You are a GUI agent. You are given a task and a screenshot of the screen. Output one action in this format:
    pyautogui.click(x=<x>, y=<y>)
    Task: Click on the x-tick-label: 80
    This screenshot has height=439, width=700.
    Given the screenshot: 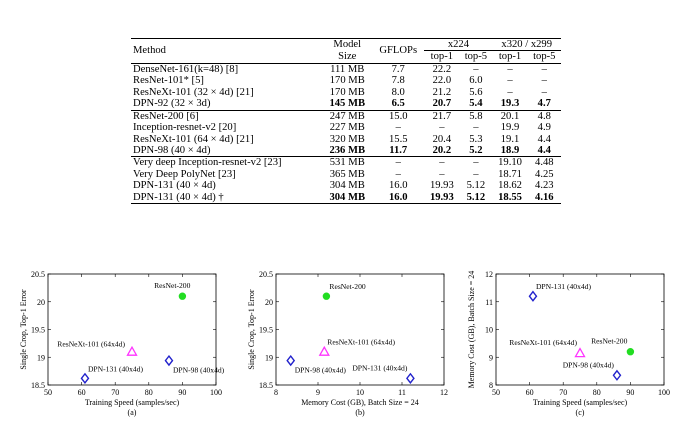 What is the action you would take?
    pyautogui.click(x=597, y=392)
    